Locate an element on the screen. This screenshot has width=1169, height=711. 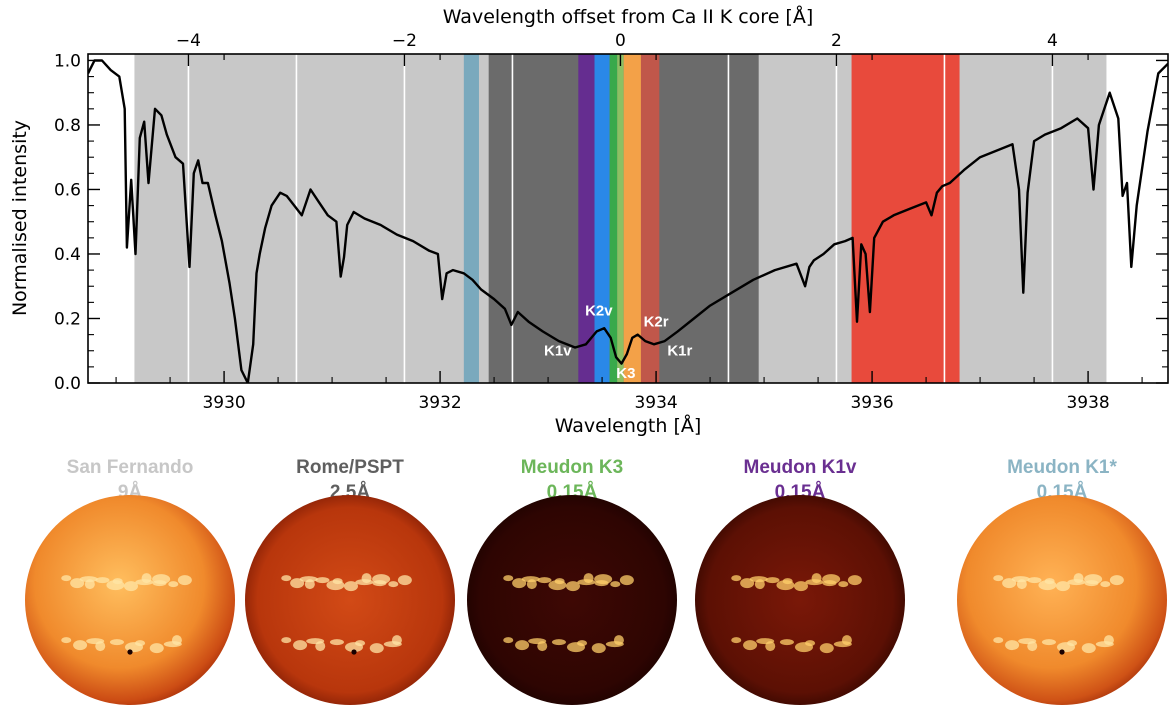
disk-panel-4: Meudon K1*0.15Å is located at coordinates (1062, 581).